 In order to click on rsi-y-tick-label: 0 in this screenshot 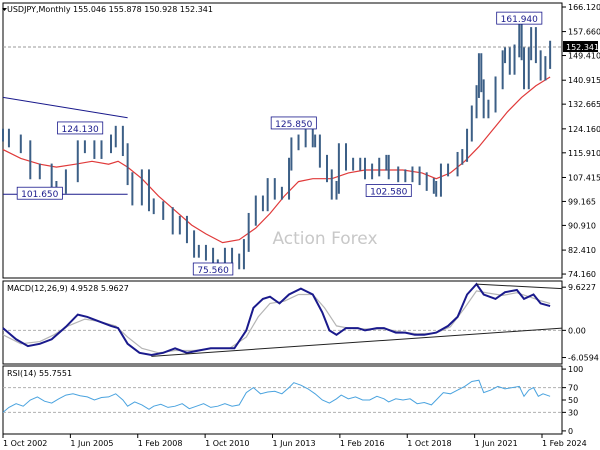, I will do `click(570, 431)`.